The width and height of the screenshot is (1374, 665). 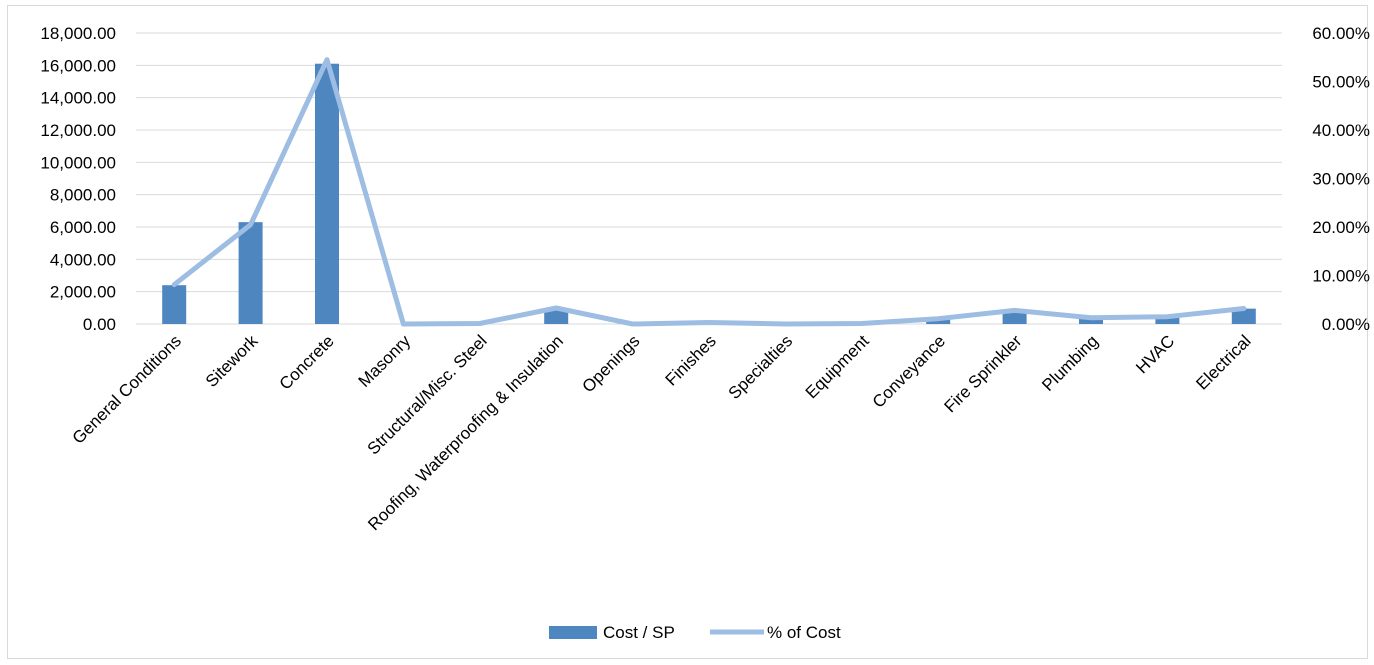 I want to click on right-axis-tick-label: 10.00%, so click(x=1341, y=276).